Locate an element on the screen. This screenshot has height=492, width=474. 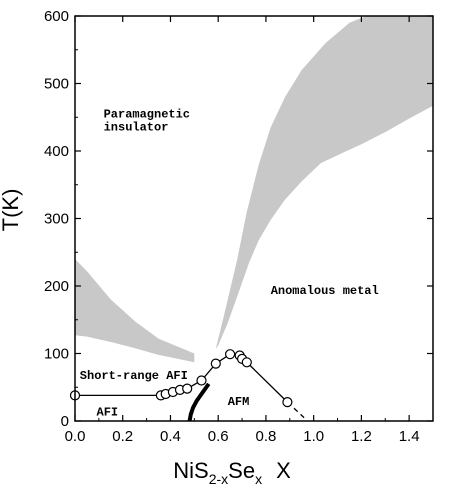
y-tick-label: 600 is located at coordinates (56, 16).